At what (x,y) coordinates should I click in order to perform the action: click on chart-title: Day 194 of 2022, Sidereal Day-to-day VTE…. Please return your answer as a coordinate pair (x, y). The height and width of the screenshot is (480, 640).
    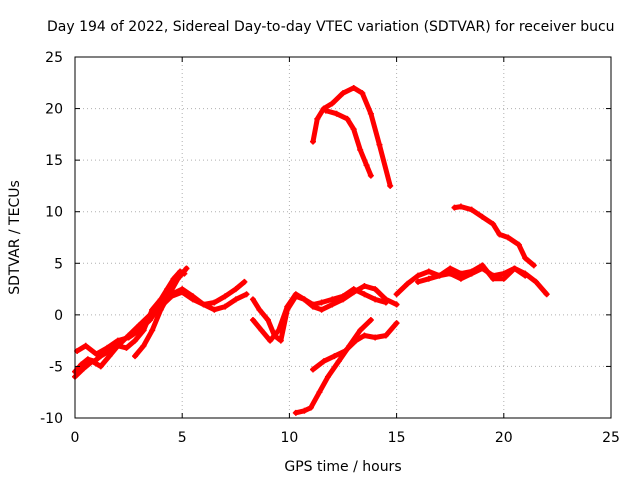
    Looking at the image, I should click on (331, 27).